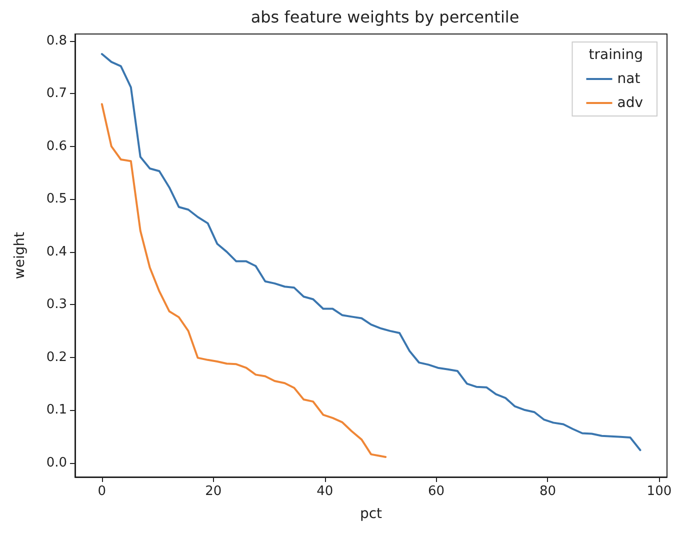 The height and width of the screenshot is (533, 679). Describe the element at coordinates (56, 40) in the screenshot. I see `y-tick-label: 0.8` at that location.